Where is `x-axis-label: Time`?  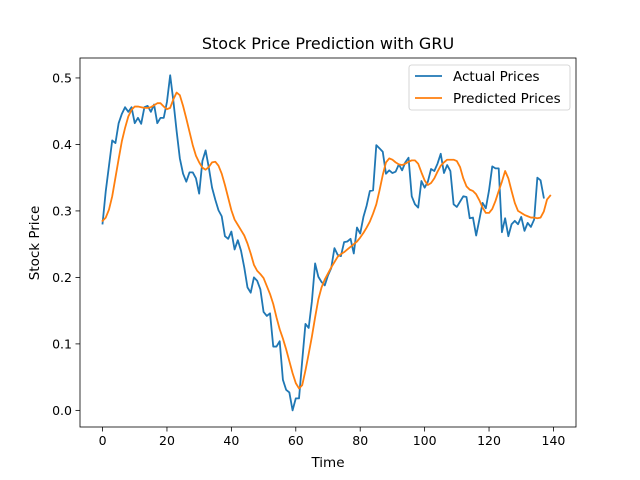
x-axis-label: Time is located at coordinates (327, 463).